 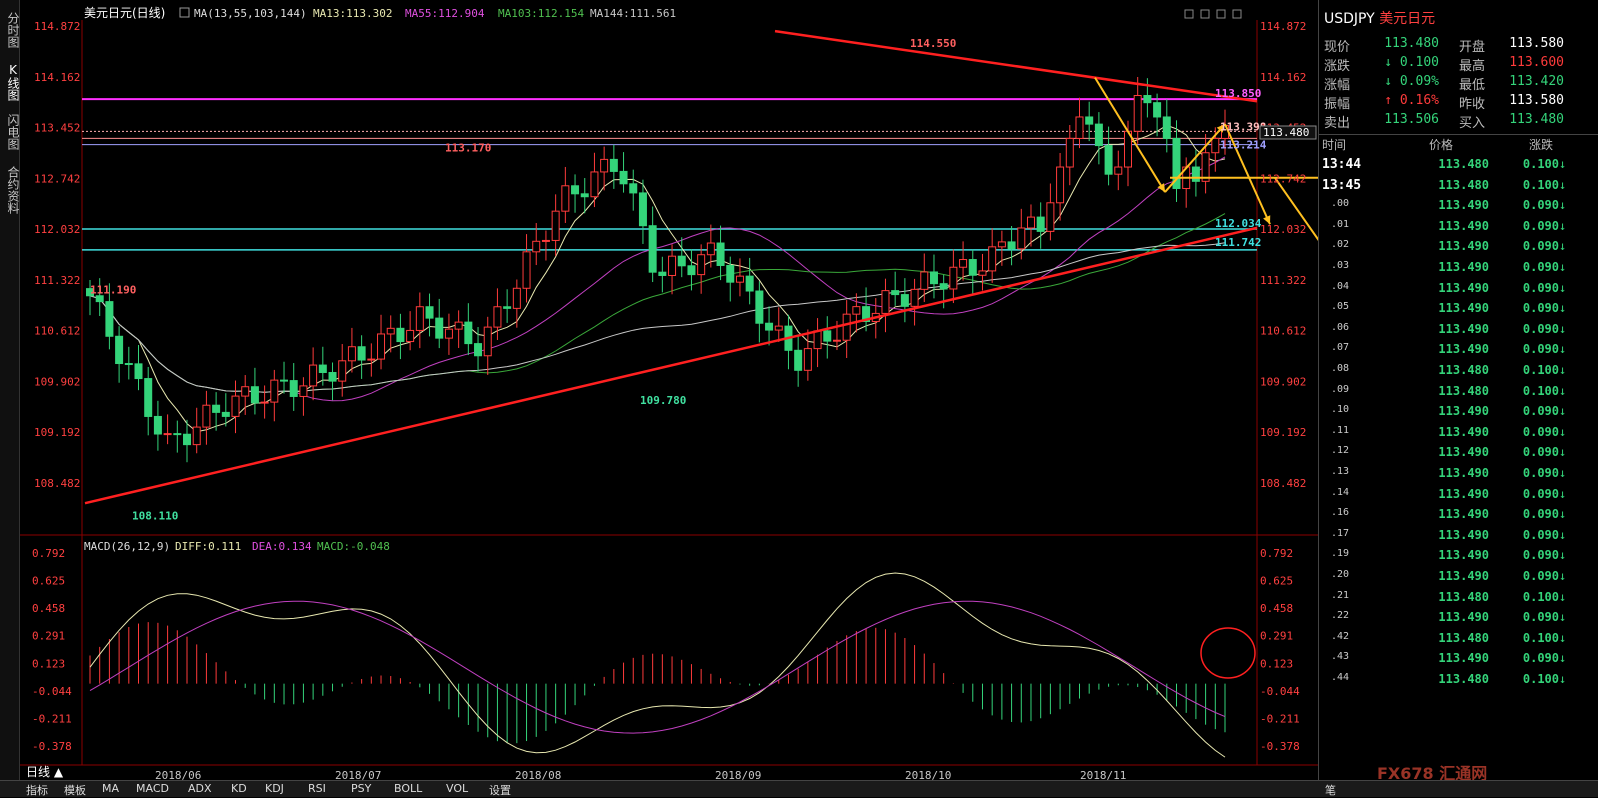 What do you see at coordinates (274, 788) in the screenshot?
I see `tool-tab: KDJ` at bounding box center [274, 788].